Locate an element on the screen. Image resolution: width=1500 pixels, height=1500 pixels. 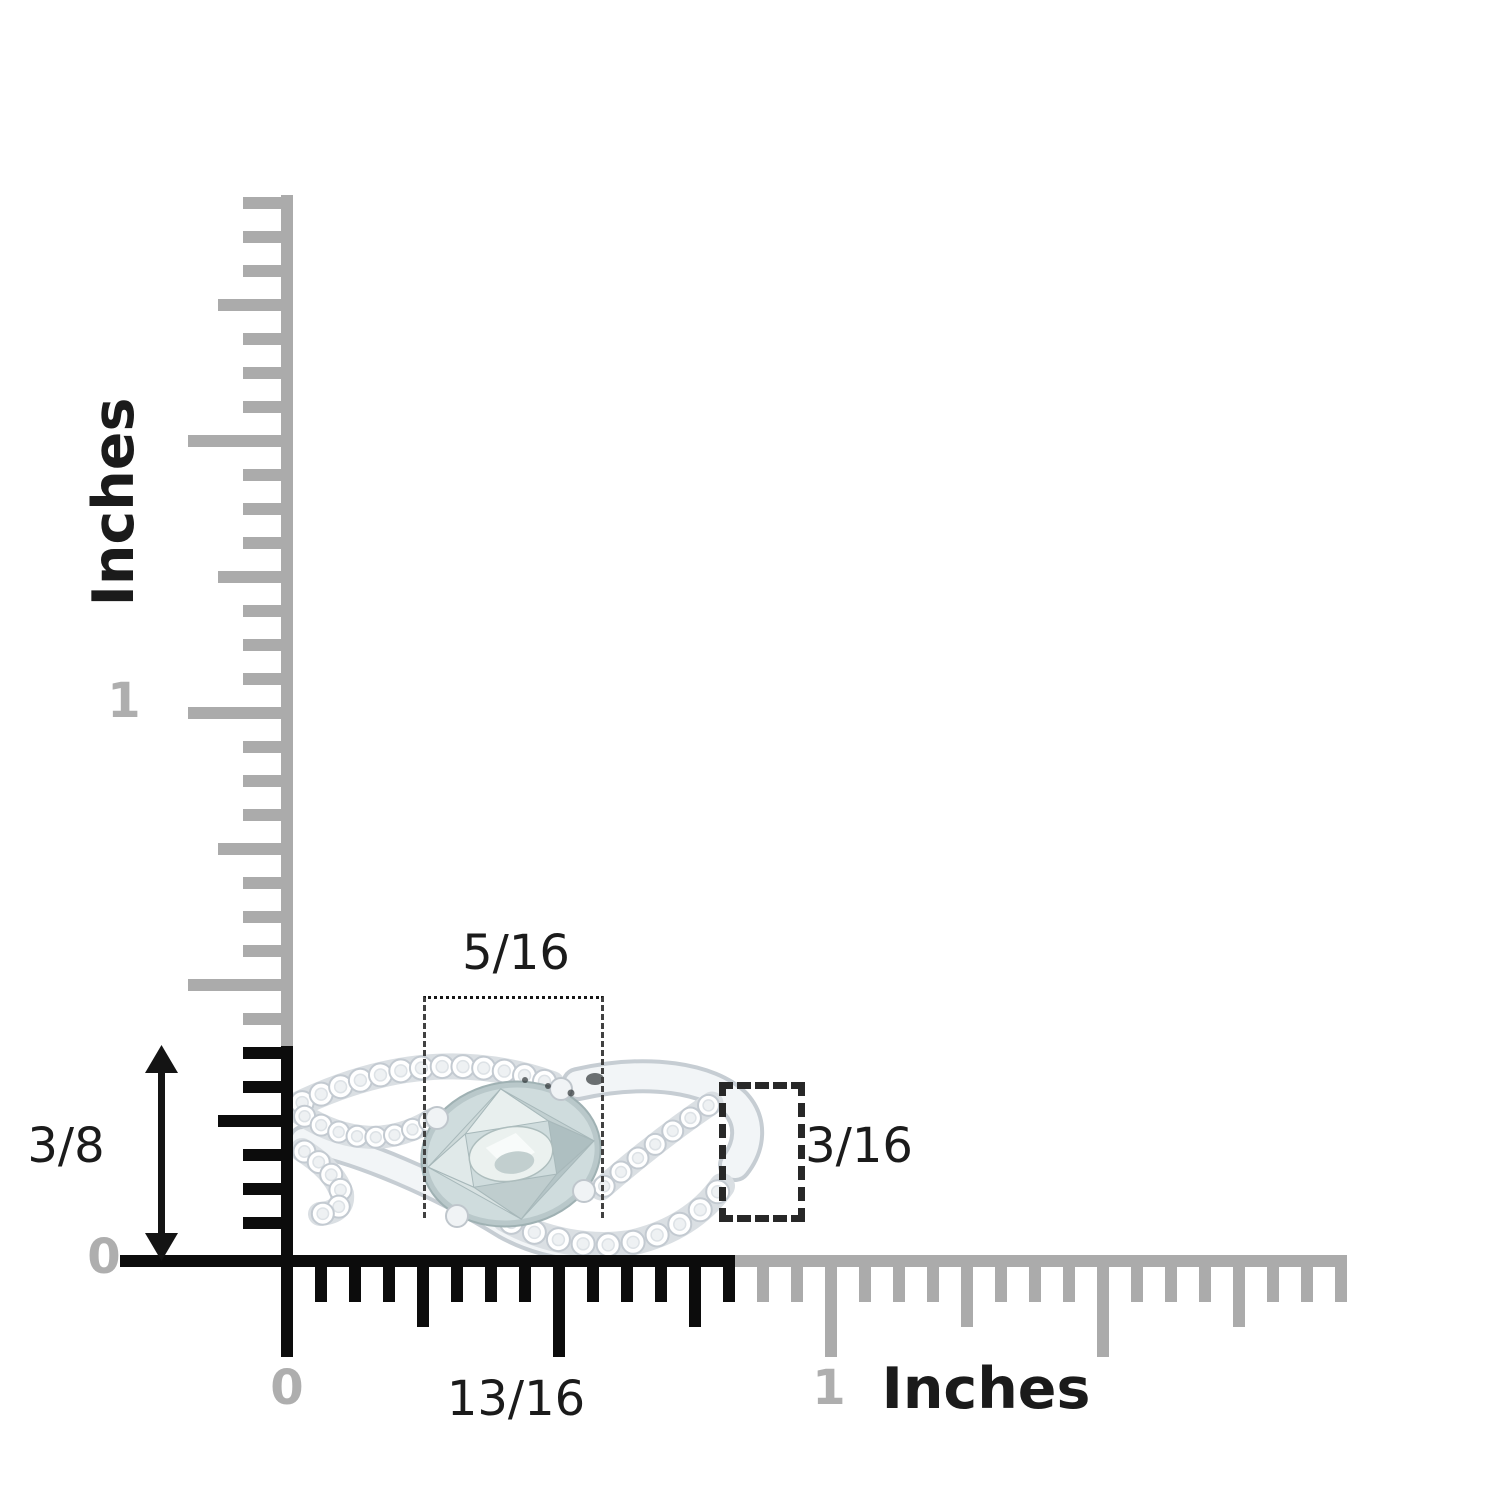
ring-band-right is located at coordinates (663, 1120).